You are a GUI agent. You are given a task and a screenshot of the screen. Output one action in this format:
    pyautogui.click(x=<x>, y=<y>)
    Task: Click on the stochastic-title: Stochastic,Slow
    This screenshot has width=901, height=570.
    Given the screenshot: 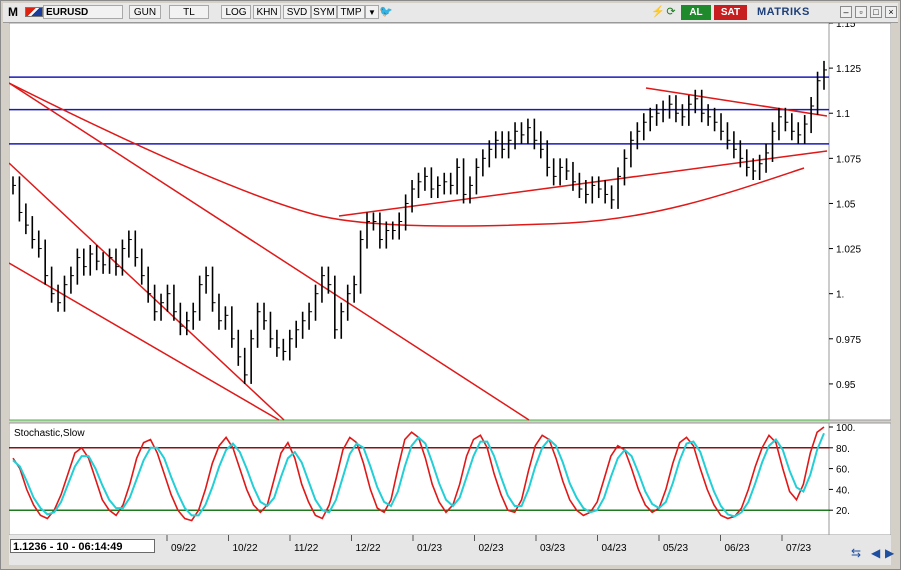 What is the action you would take?
    pyautogui.click(x=49, y=433)
    